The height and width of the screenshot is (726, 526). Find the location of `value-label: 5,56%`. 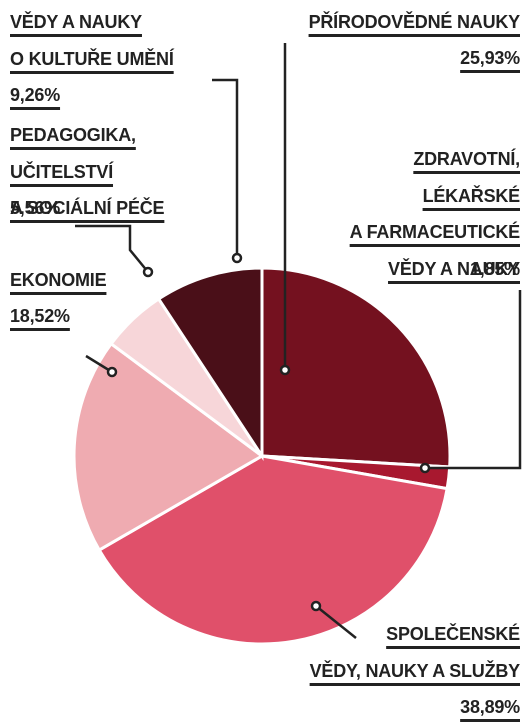

value-label: 5,56% is located at coordinates (35, 208).